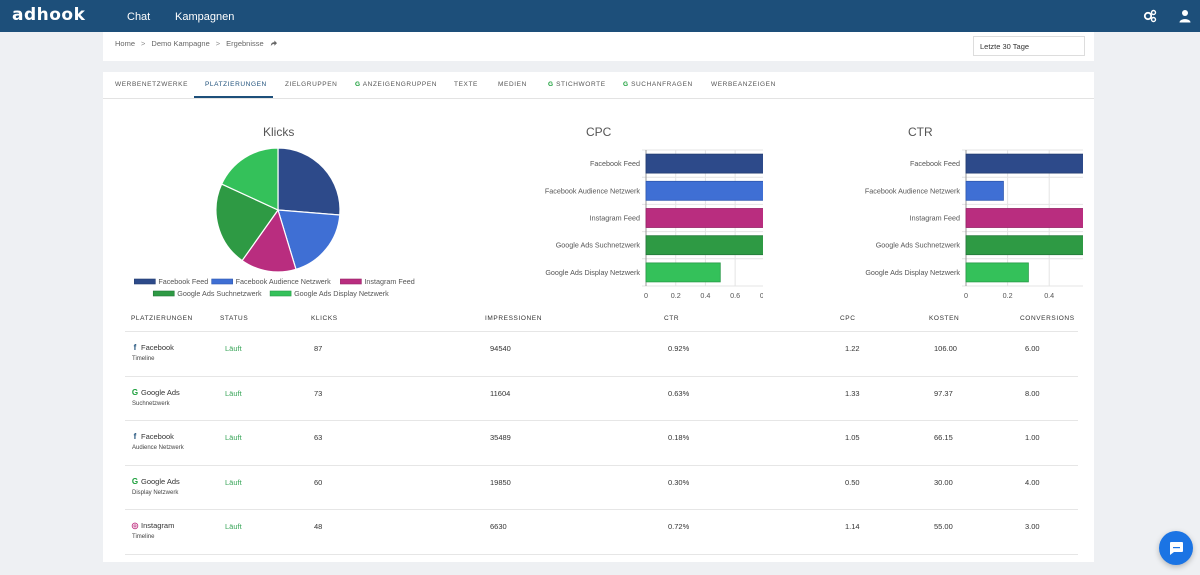 The image size is (1200, 575). I want to click on cell-cpc: 1.33, so click(852, 393).